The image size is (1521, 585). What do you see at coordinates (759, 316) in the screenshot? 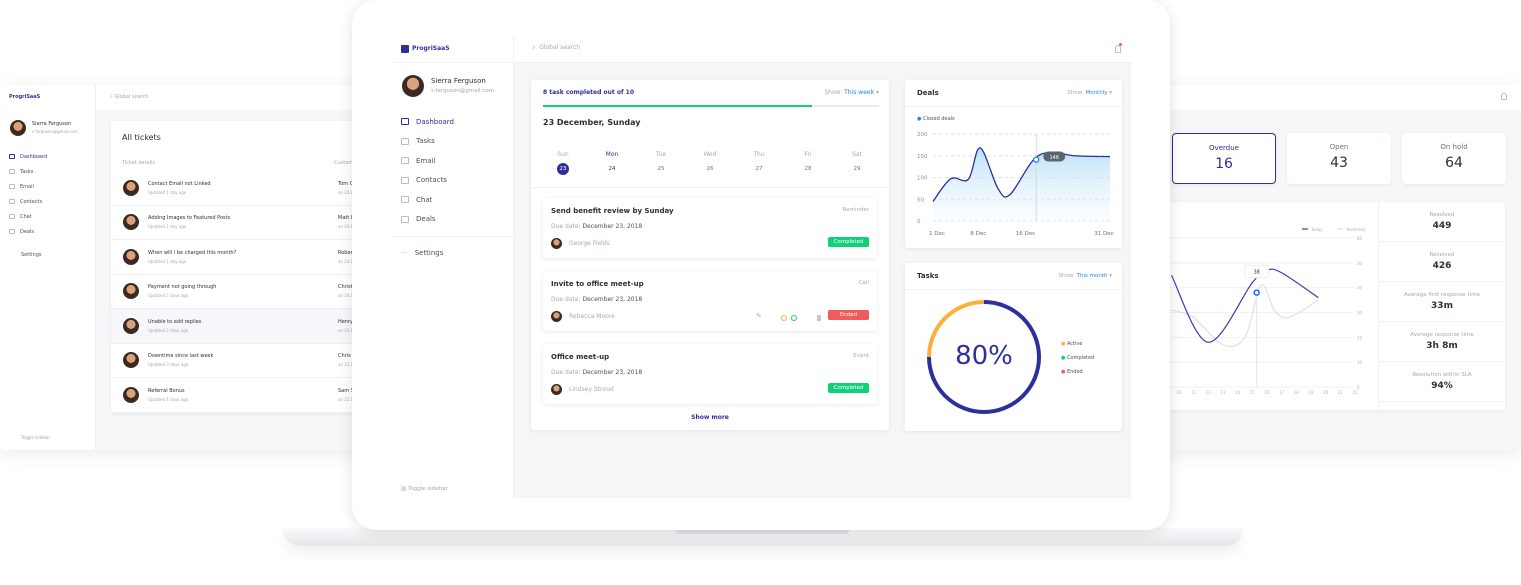
I see `edit-icon: ✎` at bounding box center [759, 316].